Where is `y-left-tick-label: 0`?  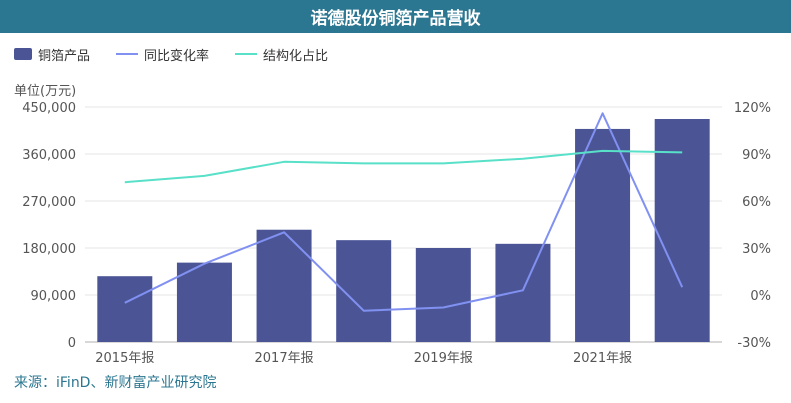
y-left-tick-label: 0 is located at coordinates (72, 343).